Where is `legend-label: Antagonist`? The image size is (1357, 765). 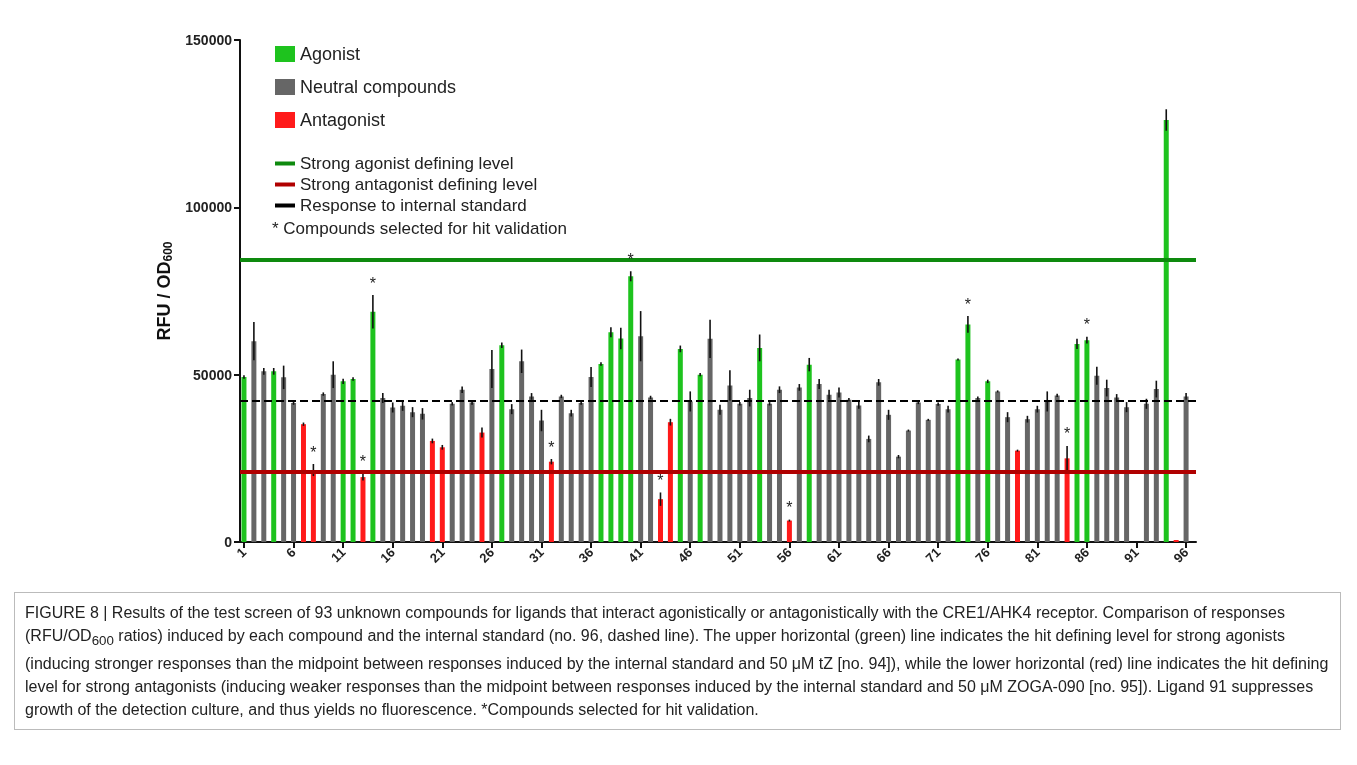
legend-label: Antagonist is located at coordinates (343, 120).